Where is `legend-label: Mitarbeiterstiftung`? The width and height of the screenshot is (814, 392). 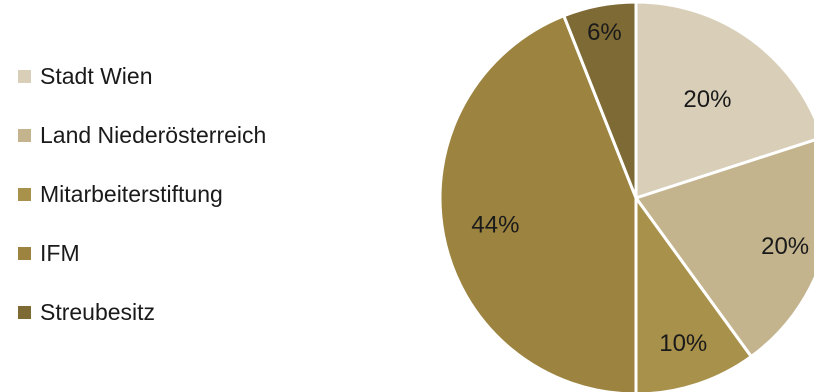
legend-label: Mitarbeiterstiftung is located at coordinates (131, 193).